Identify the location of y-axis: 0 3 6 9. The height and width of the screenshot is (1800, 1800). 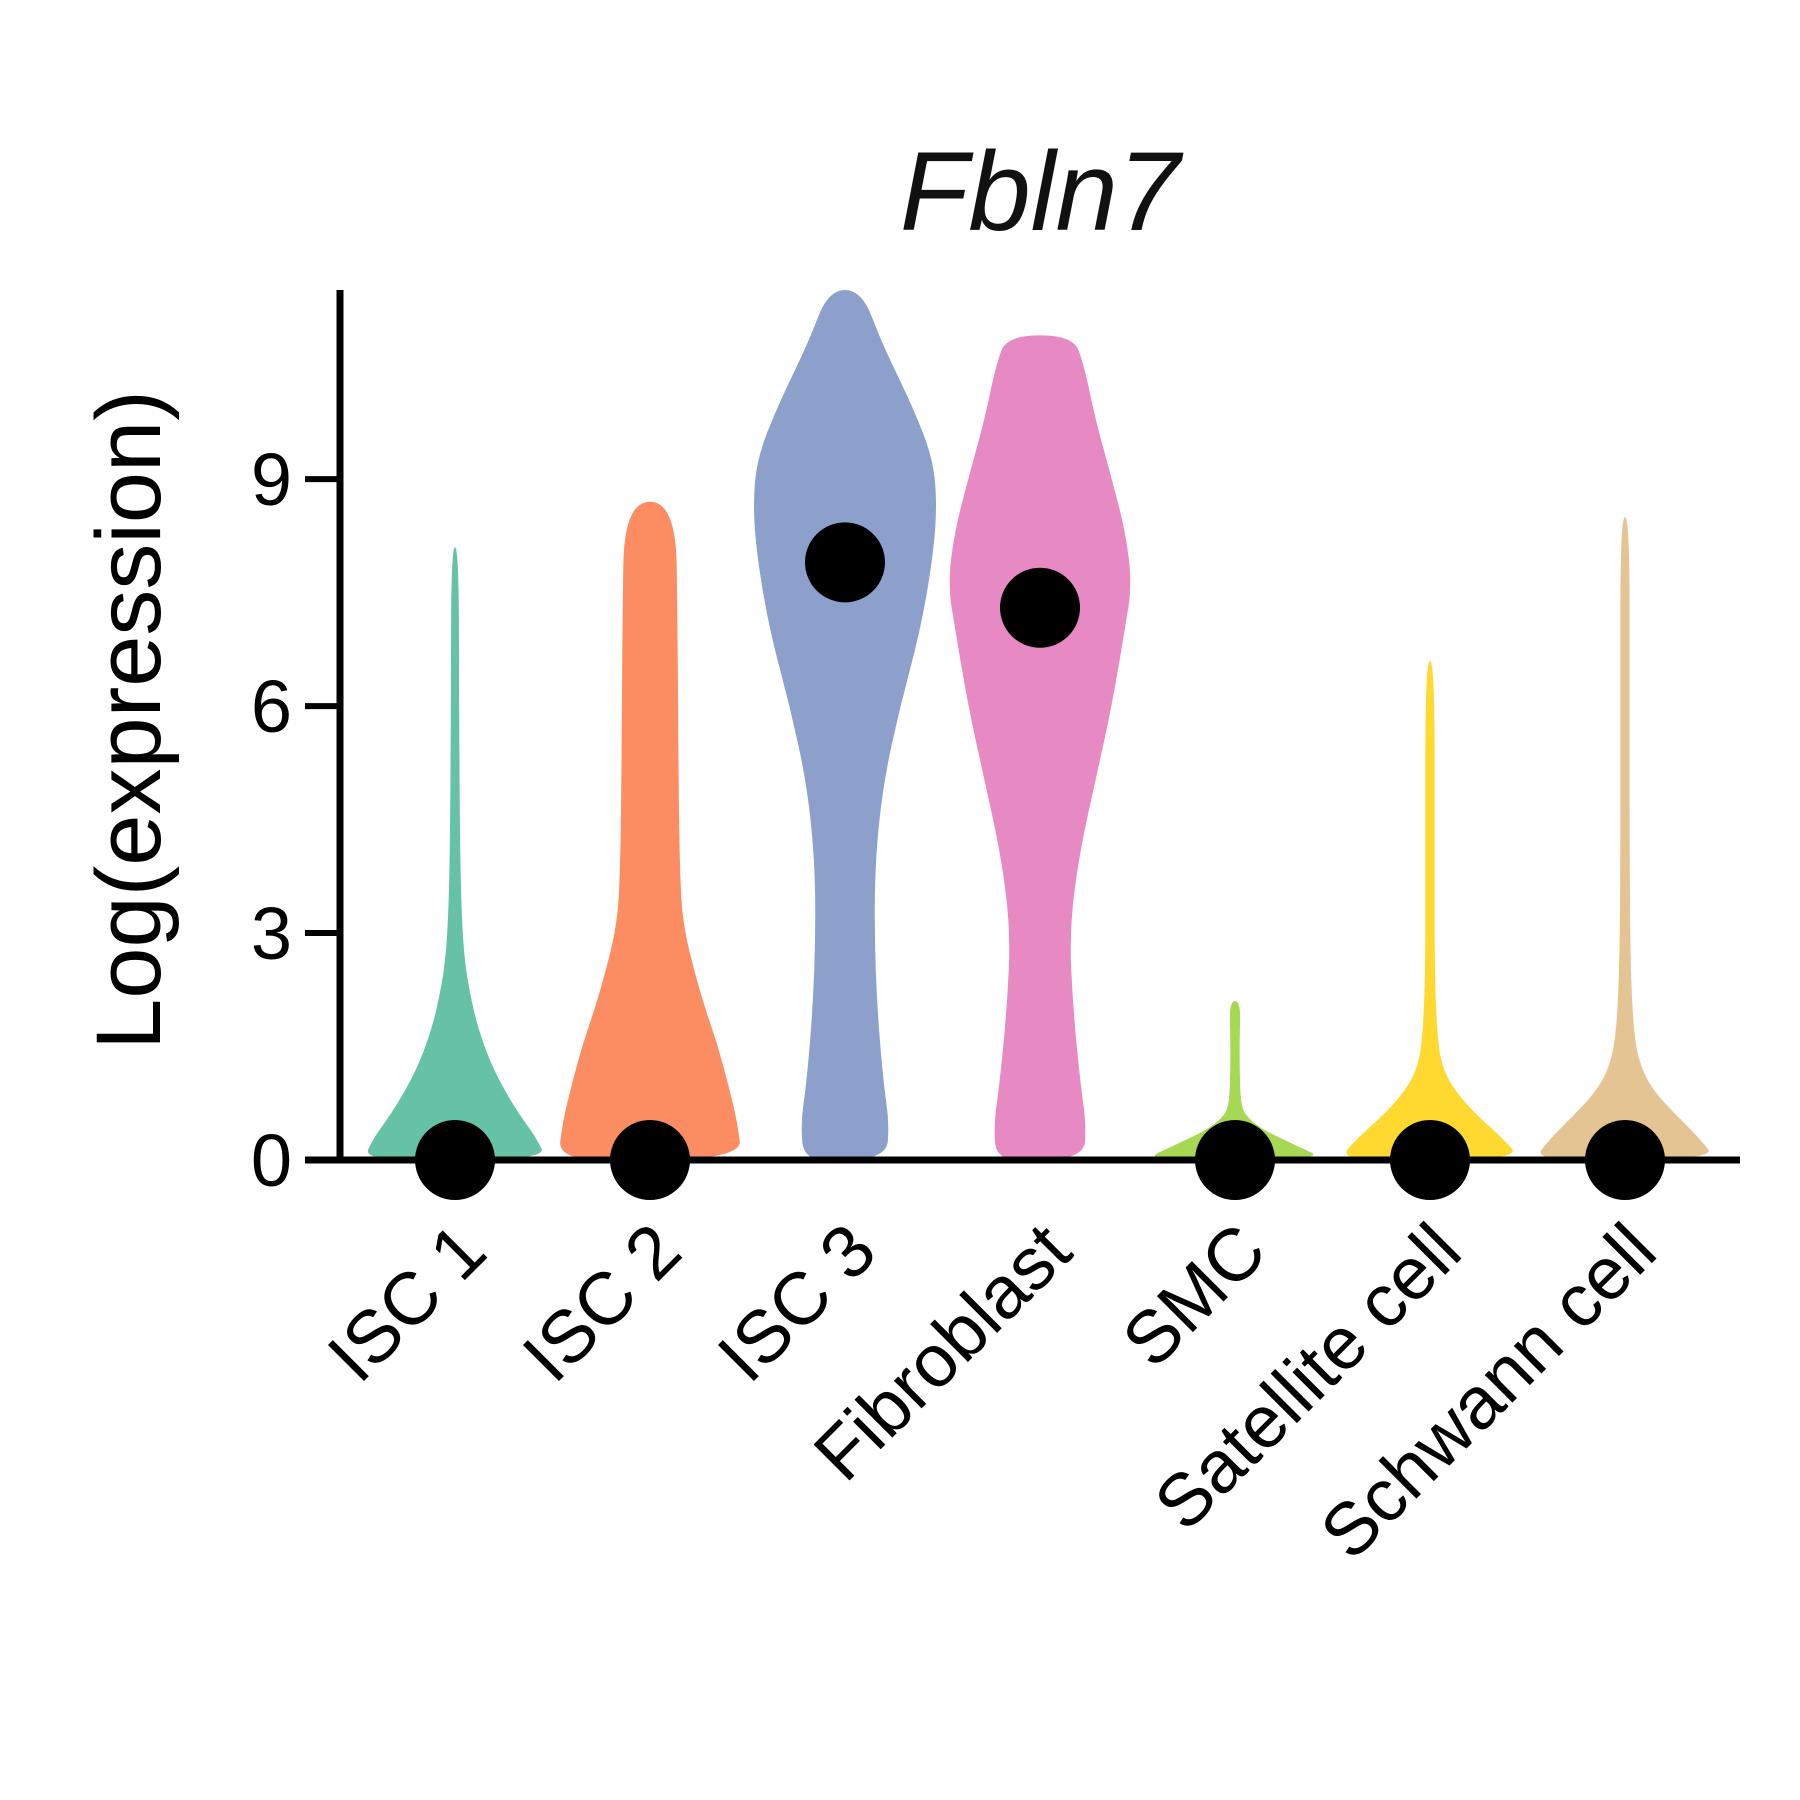
(297, 746).